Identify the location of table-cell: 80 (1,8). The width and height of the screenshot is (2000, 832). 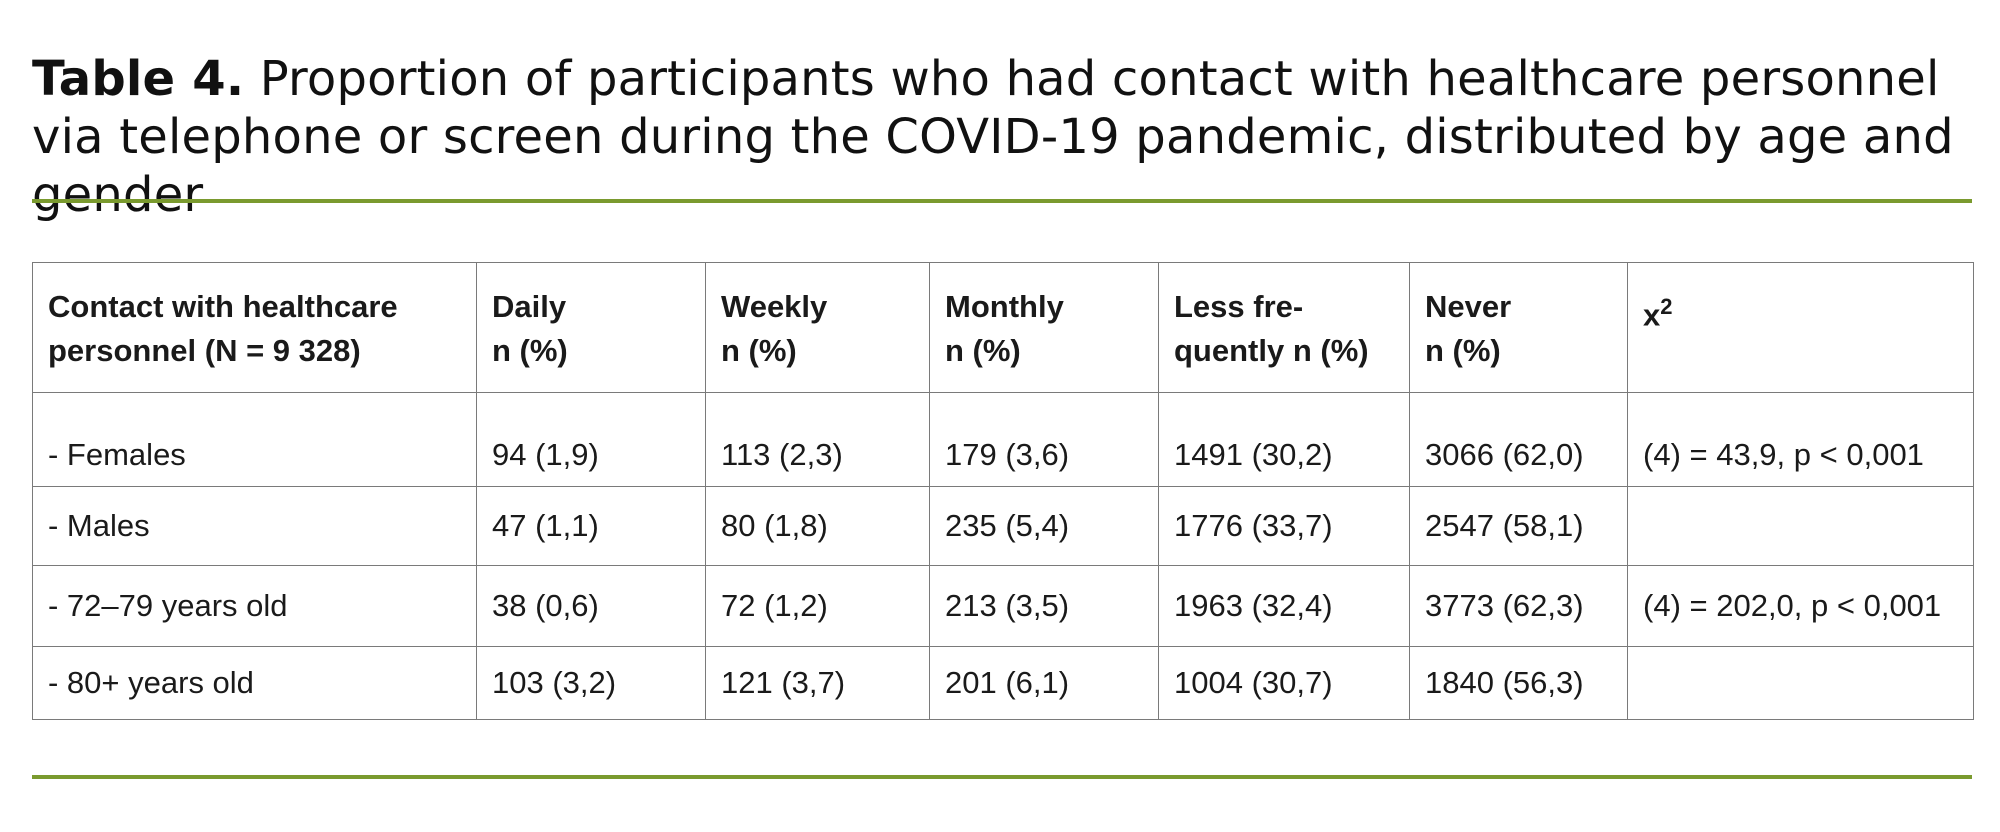
(817, 526).